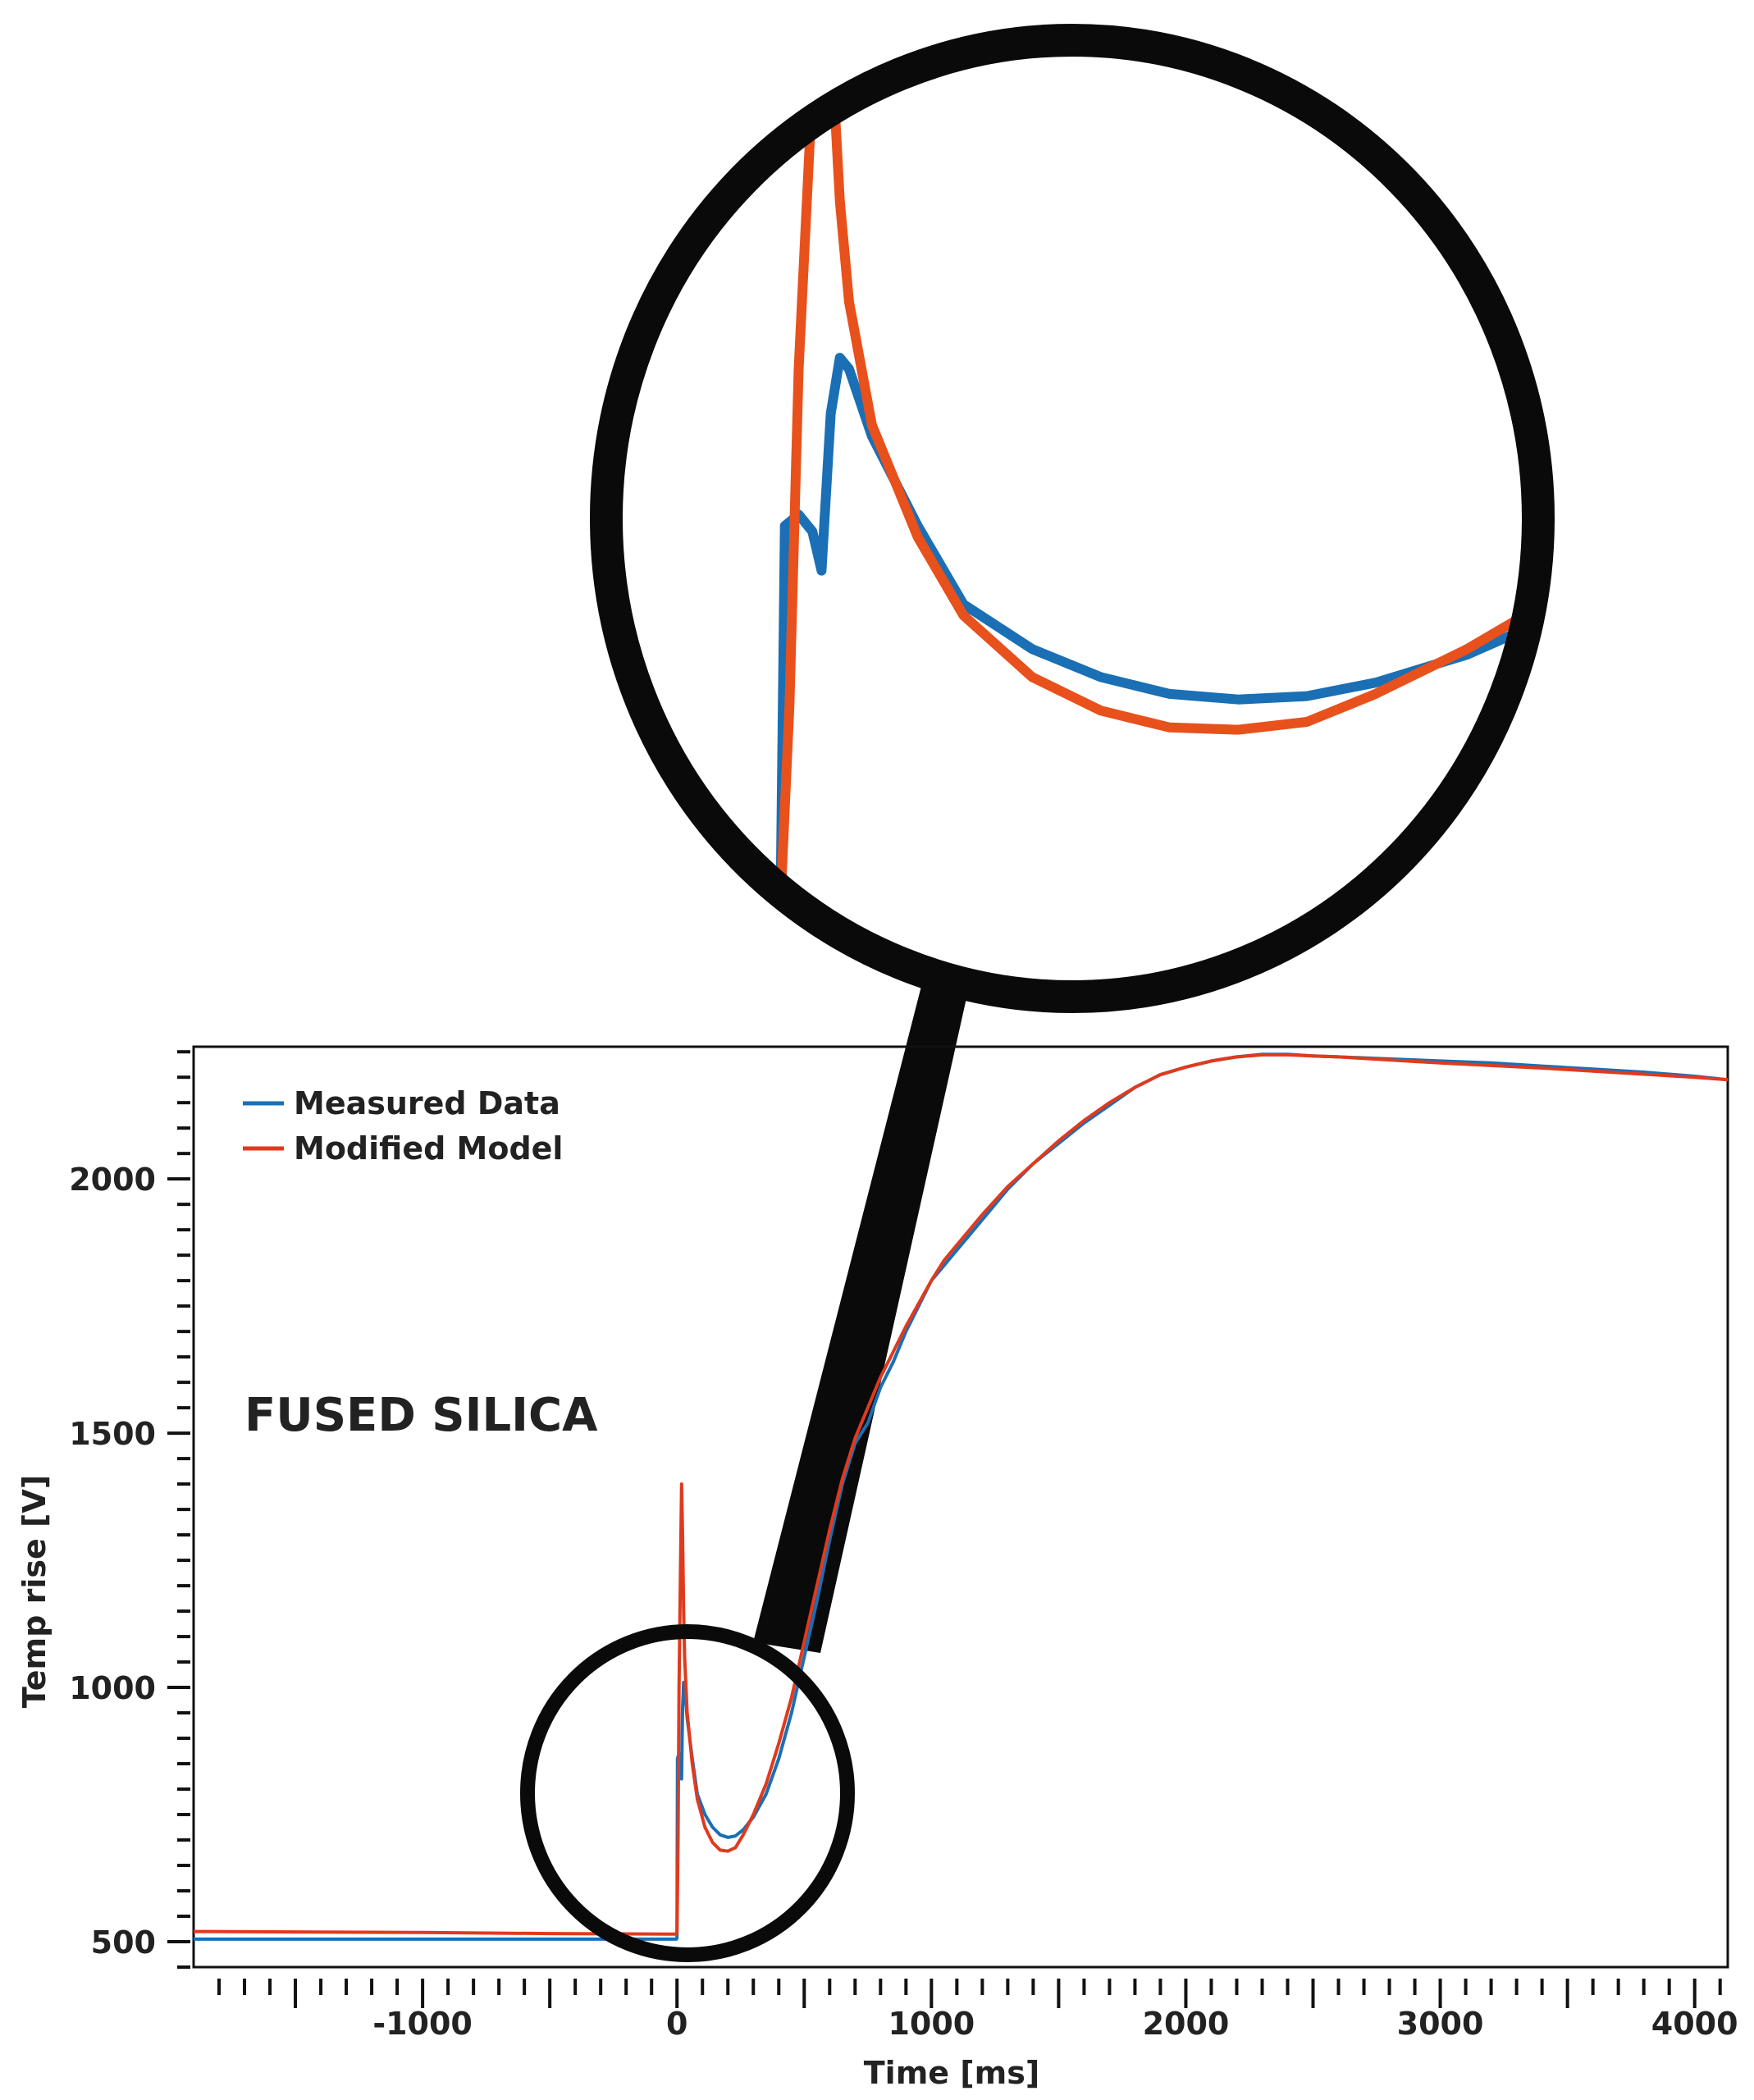 The height and width of the screenshot is (2100, 1754). What do you see at coordinates (862, 1309) in the screenshot?
I see `magnifier-connector` at bounding box center [862, 1309].